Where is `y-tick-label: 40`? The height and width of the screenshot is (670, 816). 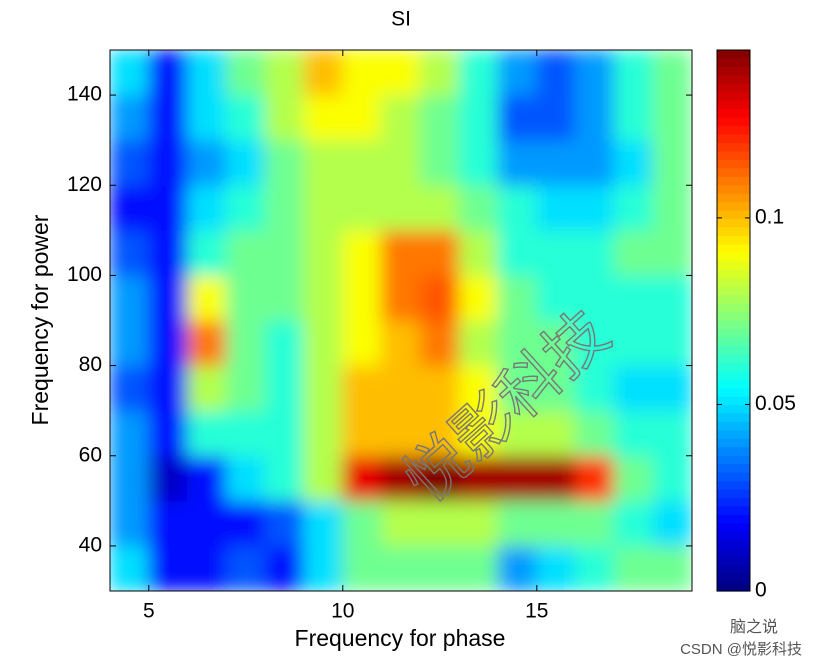 y-tick-label: 40 is located at coordinates (90, 544).